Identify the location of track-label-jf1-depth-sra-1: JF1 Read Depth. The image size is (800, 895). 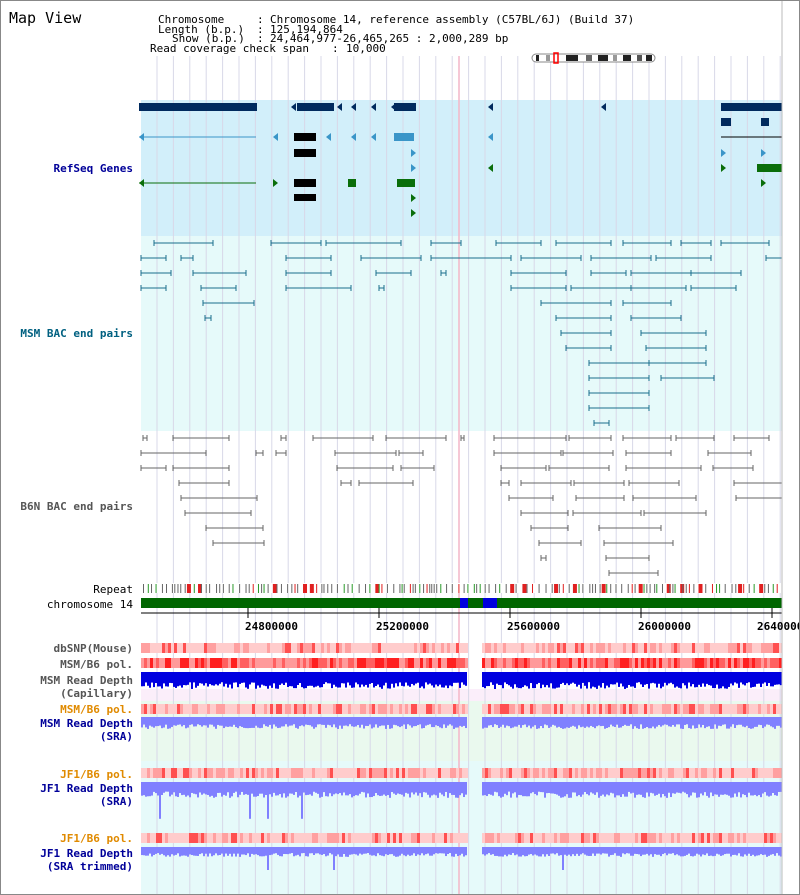
(86, 788).